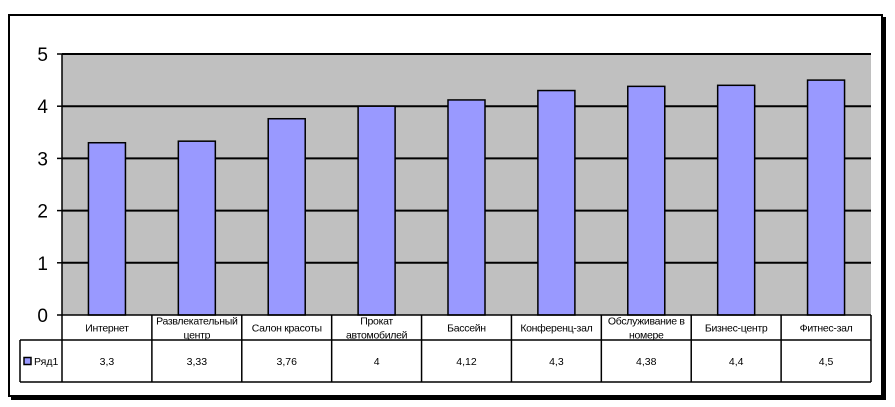 This screenshot has width=895, height=407. What do you see at coordinates (42, 107) in the screenshot?
I see `y-tick-label: 4` at bounding box center [42, 107].